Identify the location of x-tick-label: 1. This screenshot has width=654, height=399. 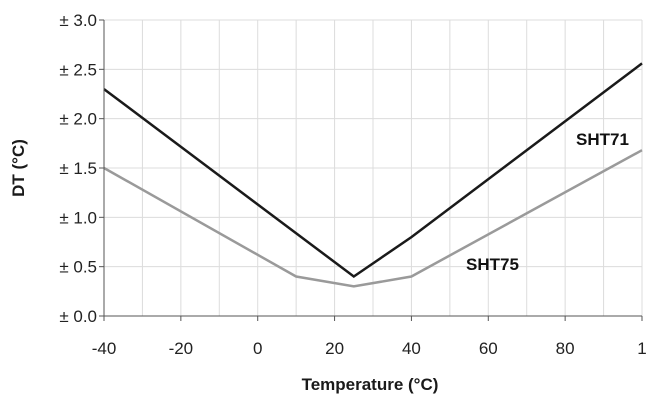
(641, 348).